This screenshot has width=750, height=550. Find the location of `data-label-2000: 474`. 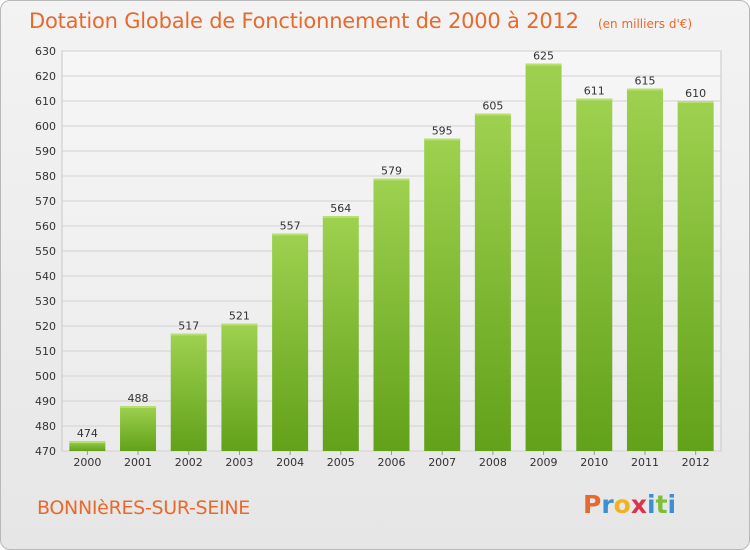

data-label-2000: 474 is located at coordinates (87, 433).